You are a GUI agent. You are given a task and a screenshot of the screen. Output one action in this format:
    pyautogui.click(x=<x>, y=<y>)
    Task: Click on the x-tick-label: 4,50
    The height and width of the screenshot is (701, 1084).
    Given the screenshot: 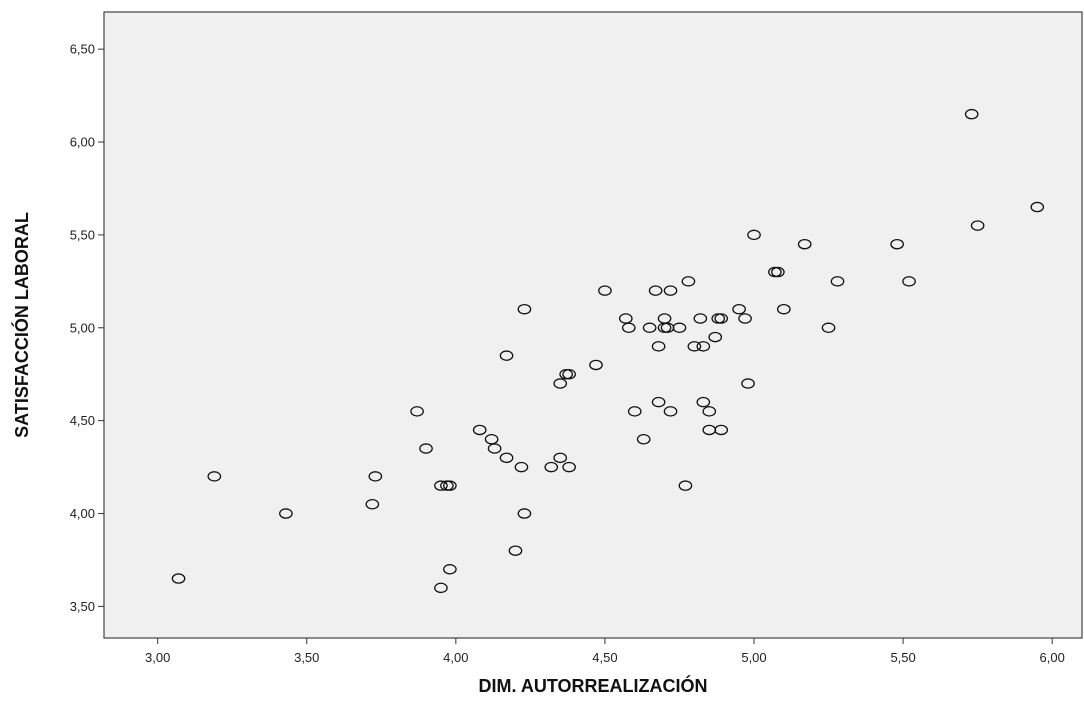 What is the action you would take?
    pyautogui.click(x=604, y=657)
    